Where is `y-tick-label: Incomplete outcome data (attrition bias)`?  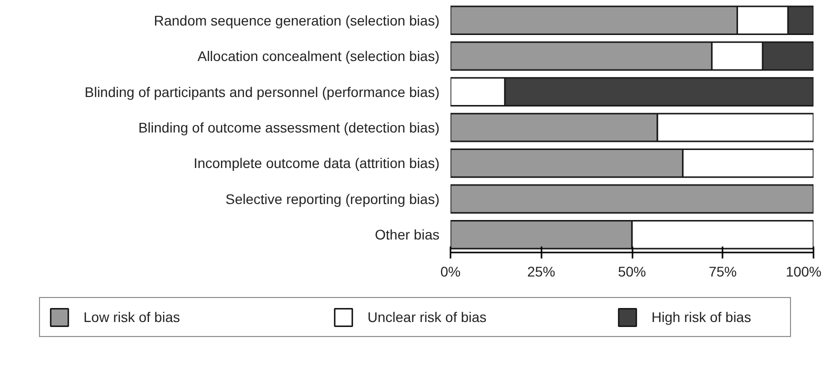
y-tick-label: Incomplete outcome data (attrition bias) is located at coordinates (317, 163).